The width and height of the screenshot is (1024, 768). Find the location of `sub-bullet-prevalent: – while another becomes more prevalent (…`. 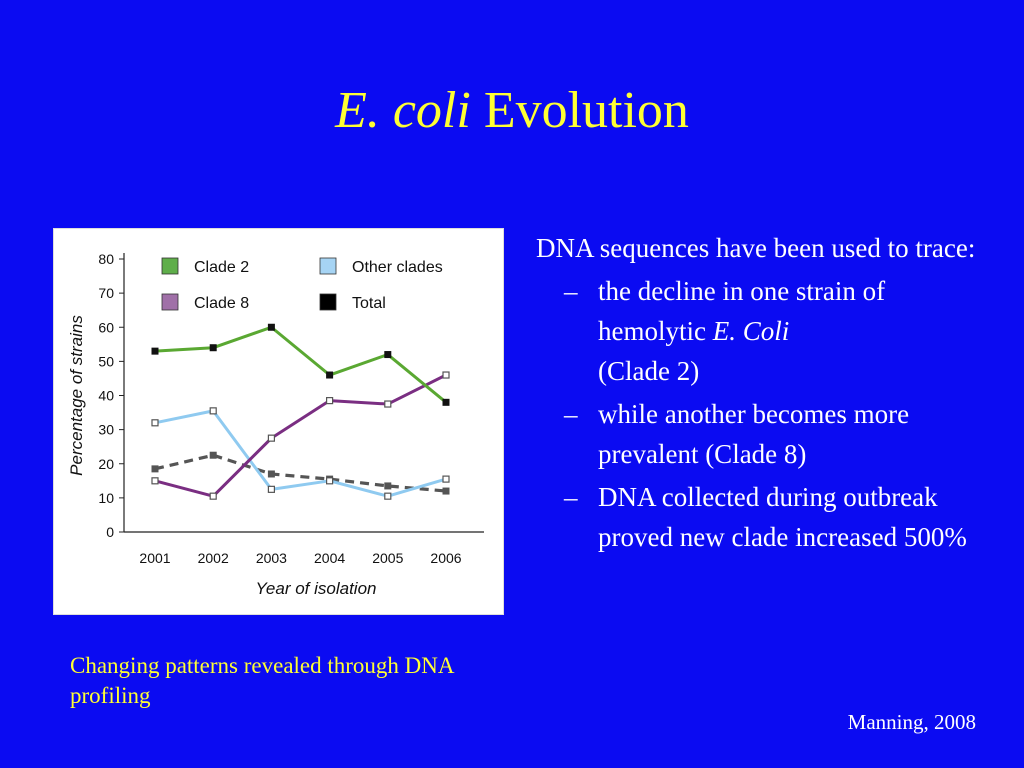

sub-bullet-prevalent: – while another becomes more prevalent (… is located at coordinates (756, 434).